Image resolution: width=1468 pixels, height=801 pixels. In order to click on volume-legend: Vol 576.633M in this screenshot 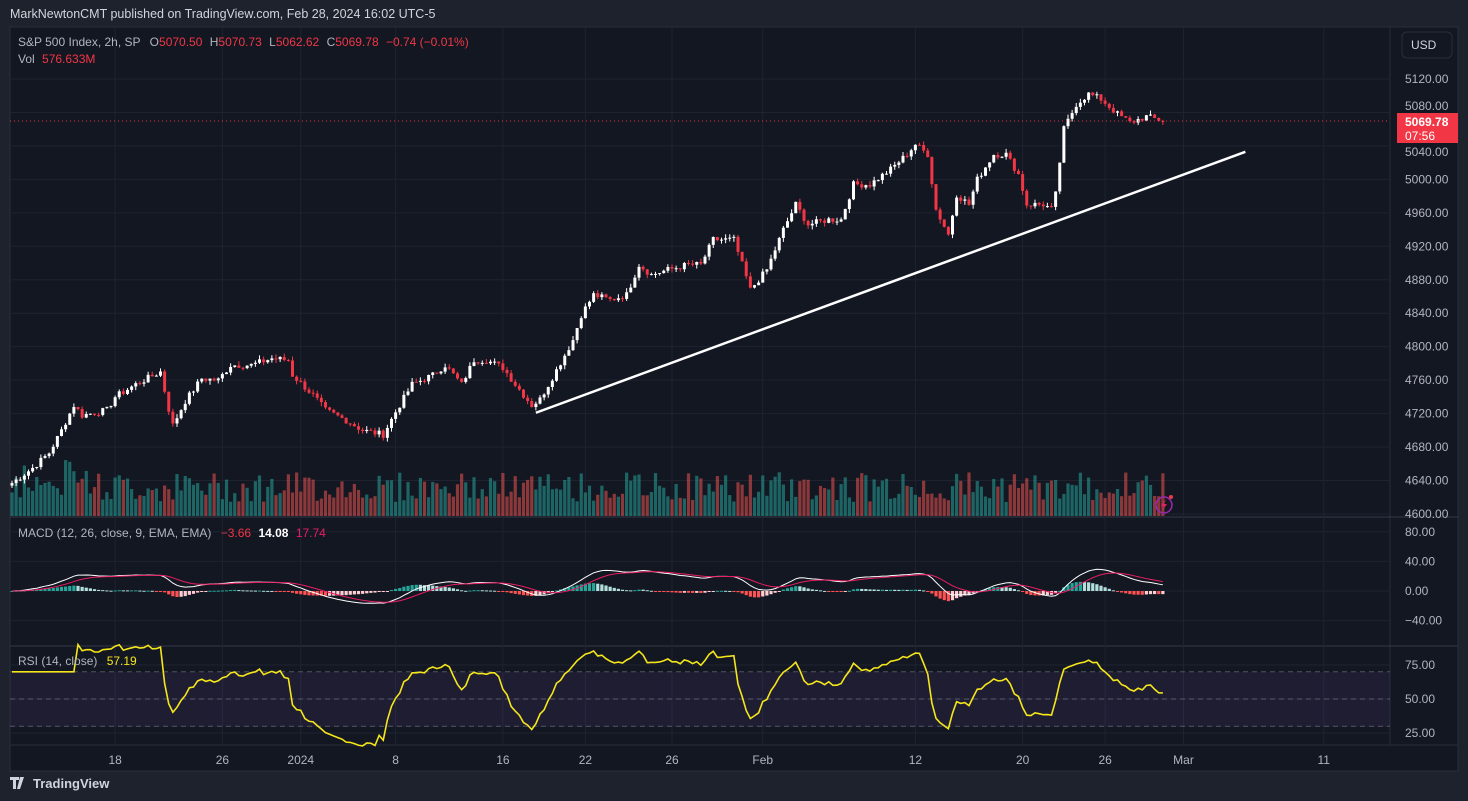, I will do `click(56, 59)`.